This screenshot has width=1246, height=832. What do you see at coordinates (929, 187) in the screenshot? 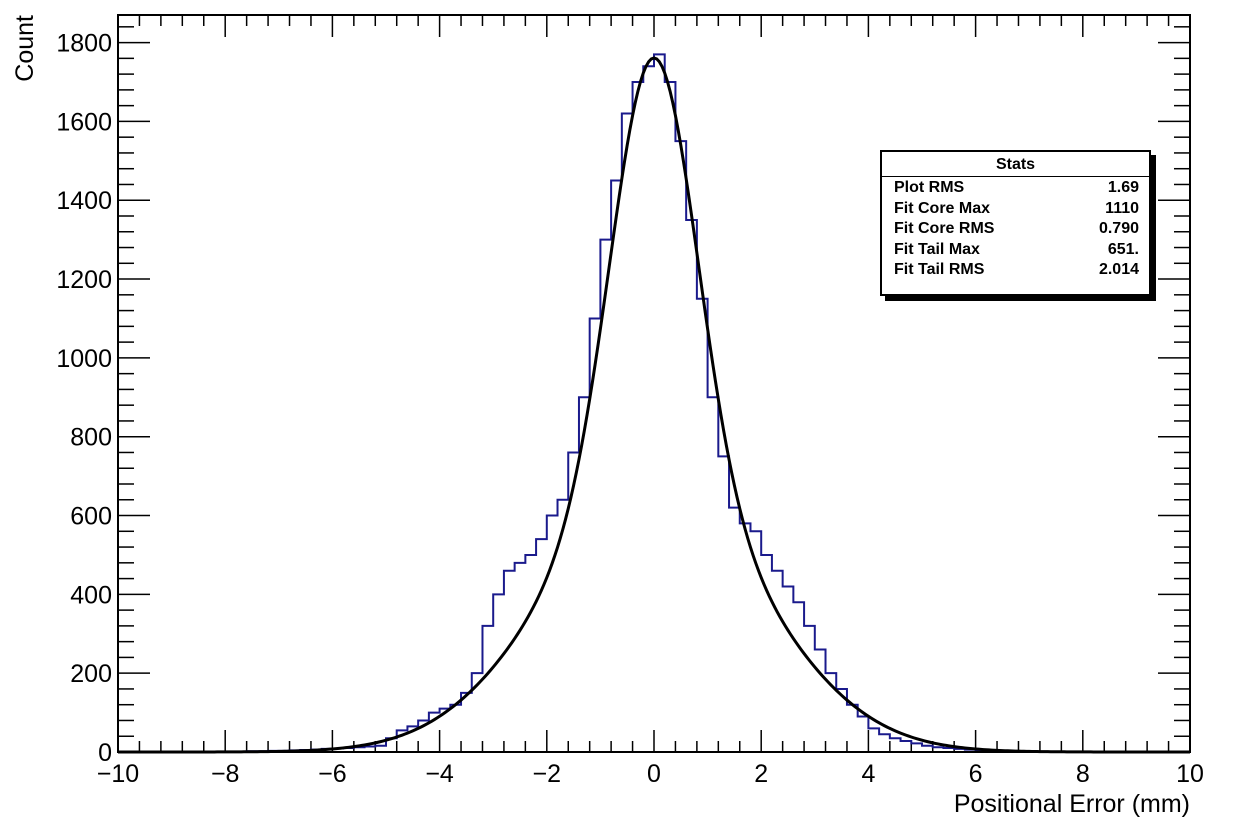
I see `stats-label: Plot RMS` at bounding box center [929, 187].